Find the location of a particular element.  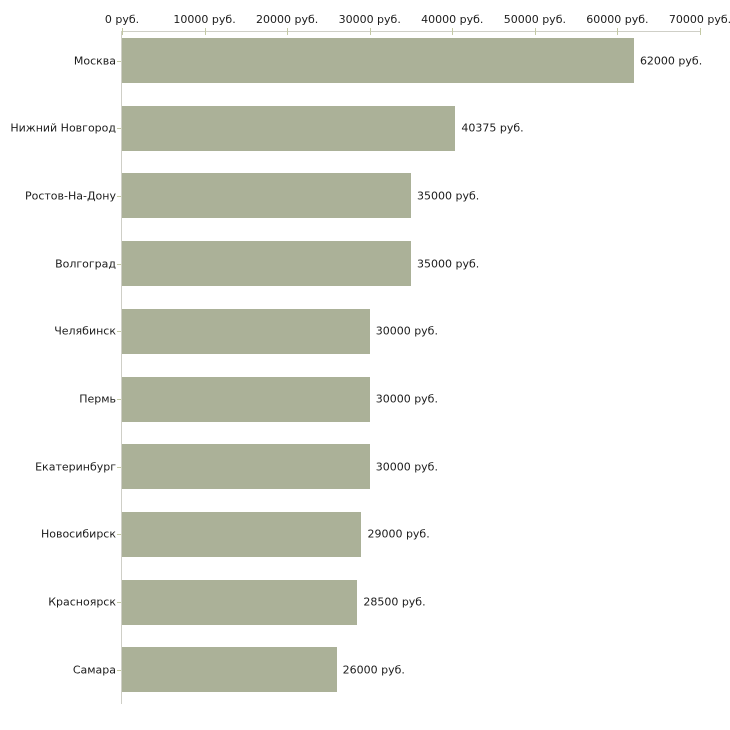

value-label: 26000 руб. is located at coordinates (373, 670).